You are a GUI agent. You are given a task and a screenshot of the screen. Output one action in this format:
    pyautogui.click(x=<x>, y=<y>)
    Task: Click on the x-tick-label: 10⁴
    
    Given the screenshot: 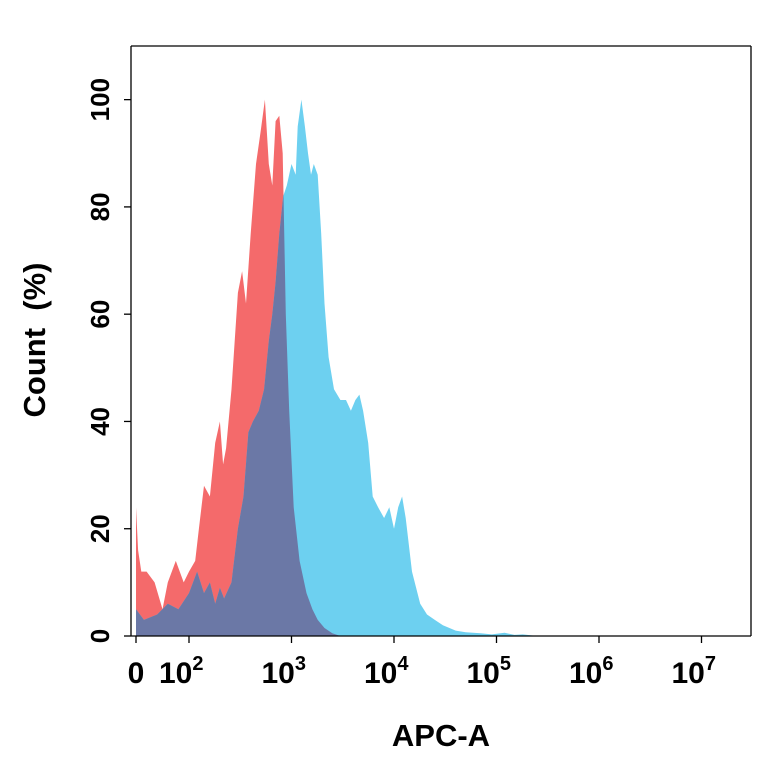 What is the action you would take?
    pyautogui.click(x=386, y=671)
    